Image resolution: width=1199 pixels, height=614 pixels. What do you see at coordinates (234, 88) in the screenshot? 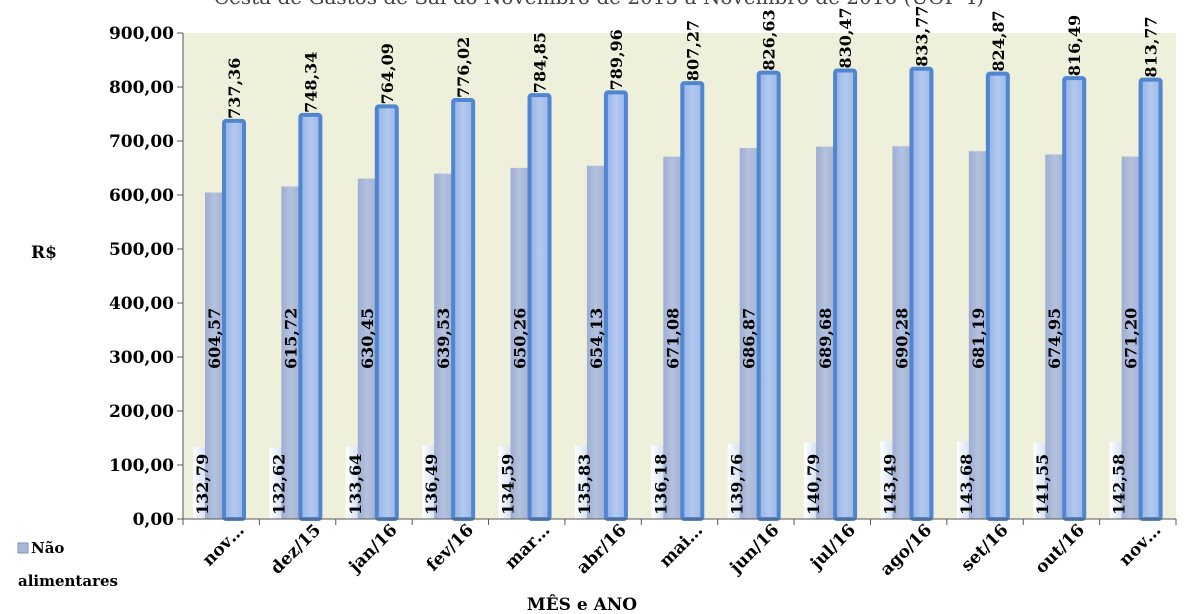
I see `data-label-series-2: 737,36` at bounding box center [234, 88].